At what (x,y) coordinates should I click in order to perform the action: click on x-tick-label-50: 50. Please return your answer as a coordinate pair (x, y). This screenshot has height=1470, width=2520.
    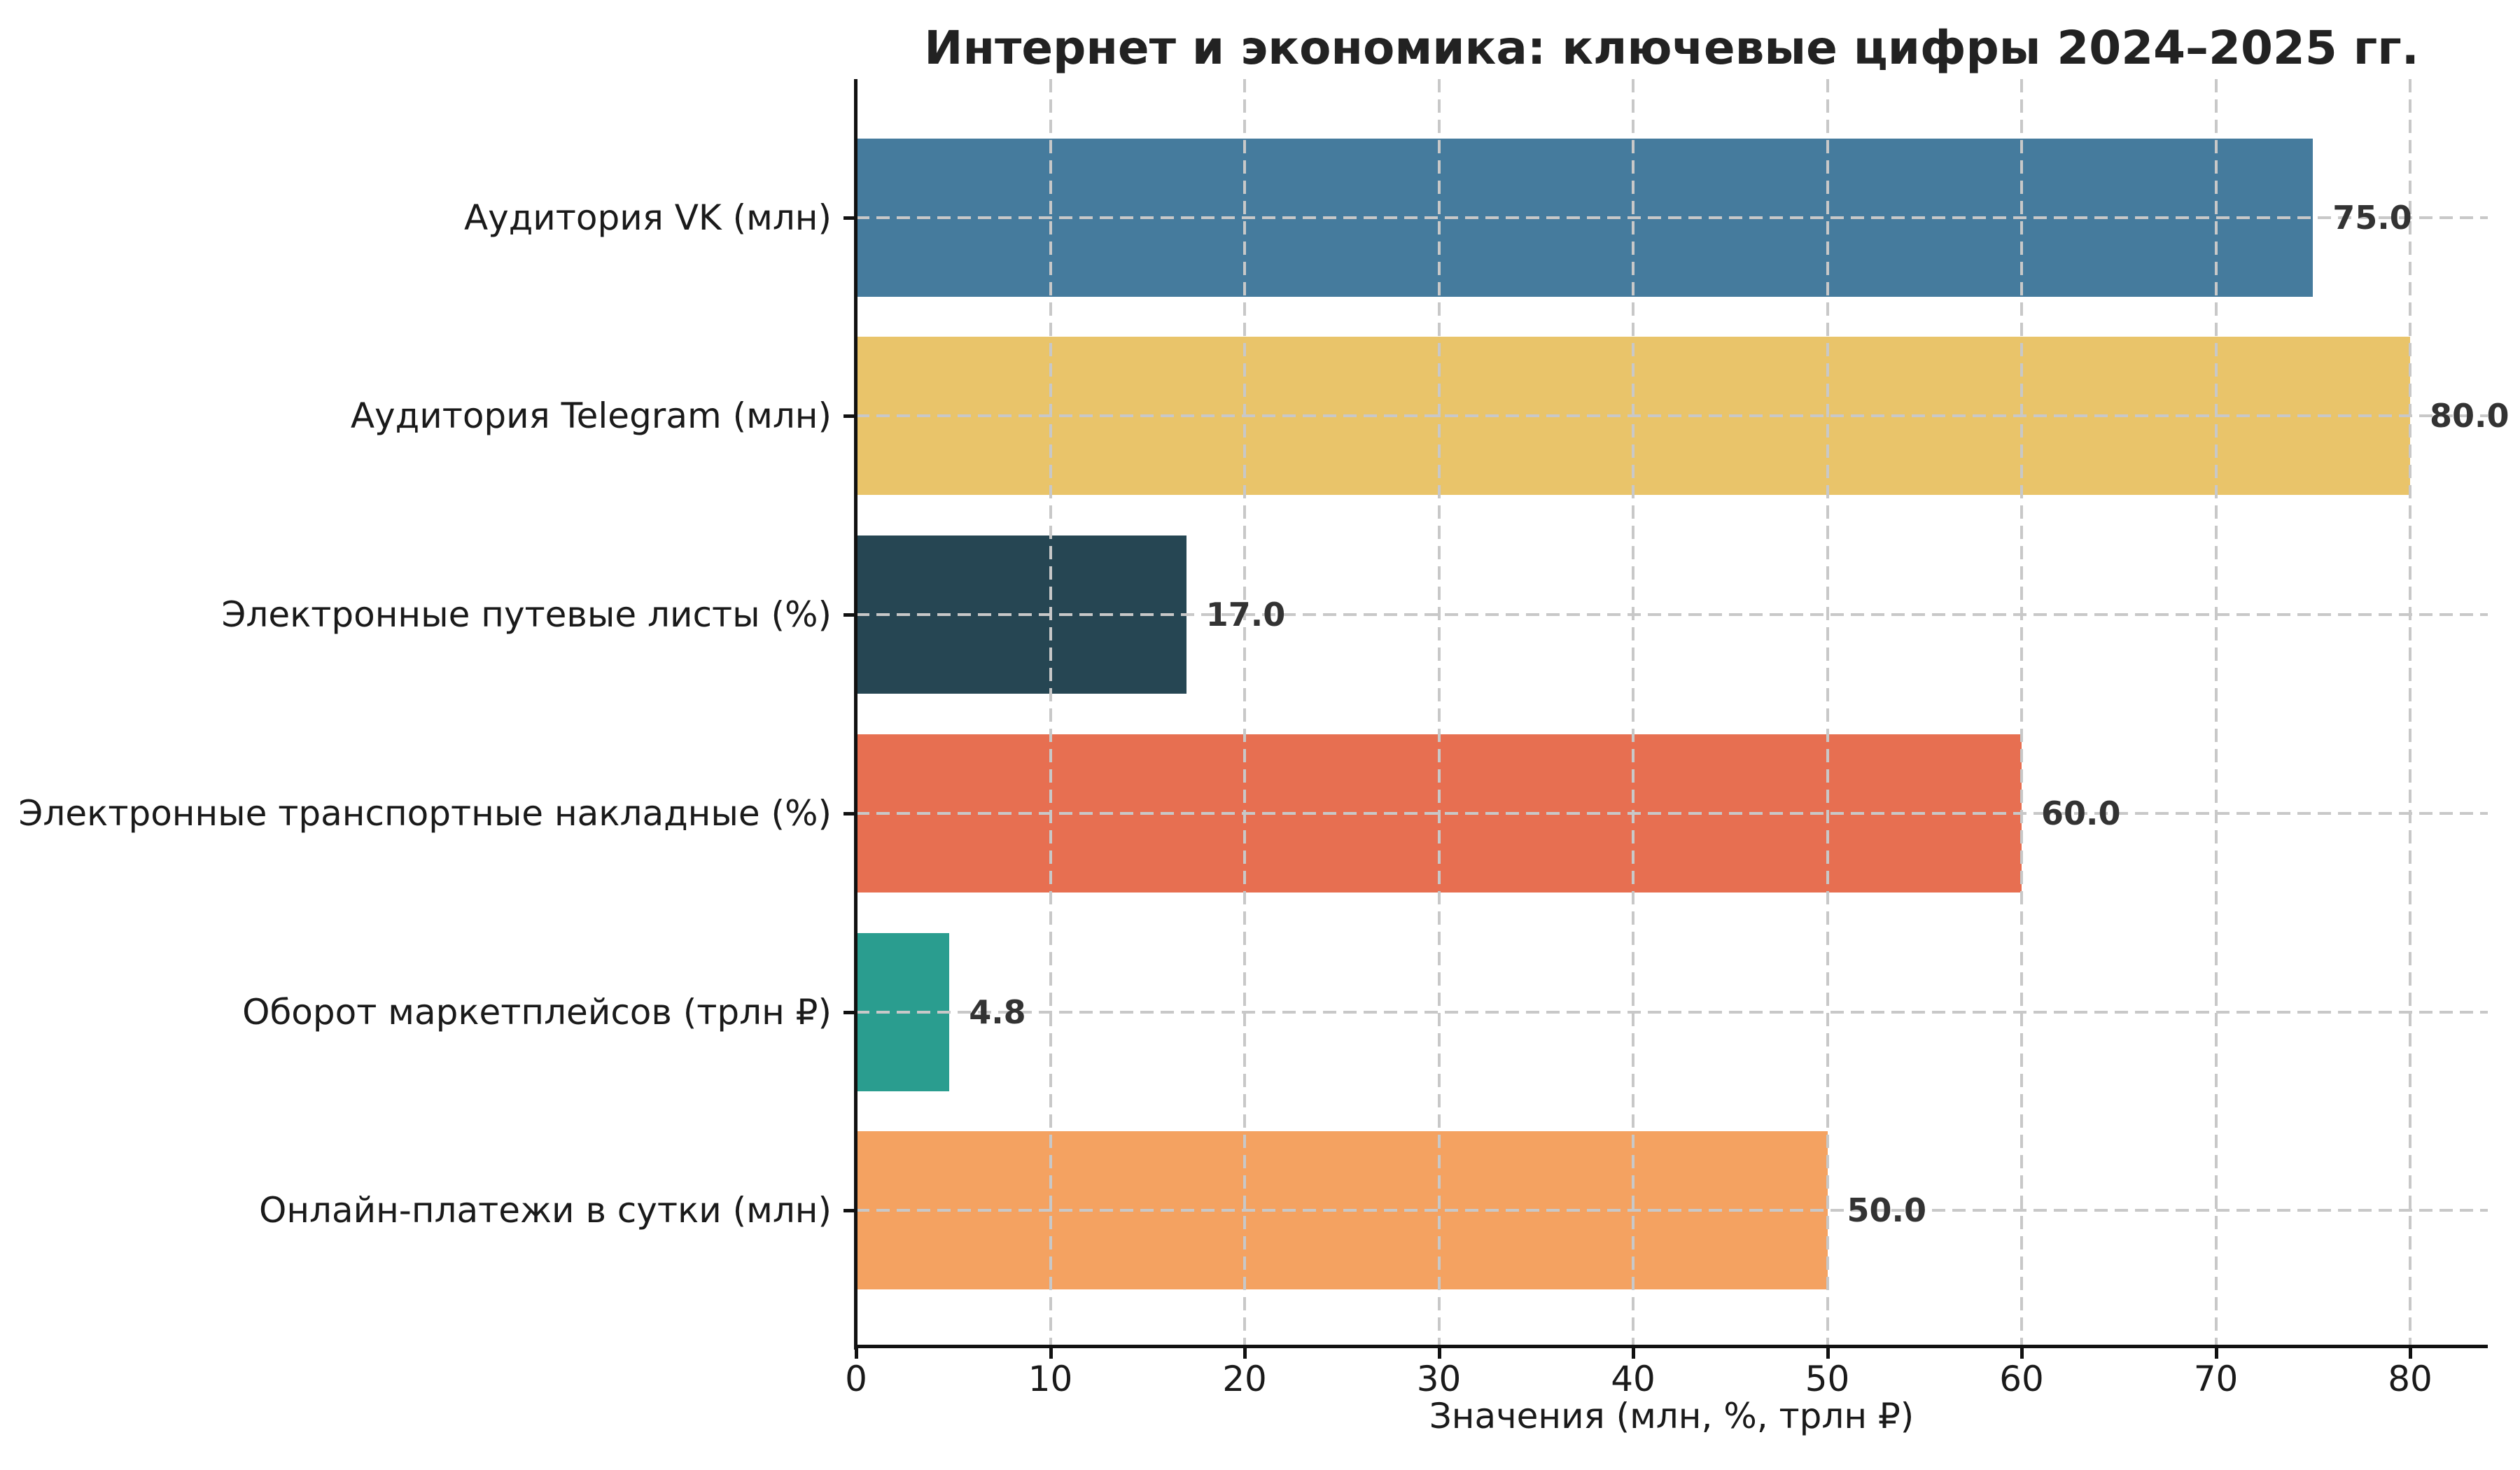
    Looking at the image, I should click on (1827, 1379).